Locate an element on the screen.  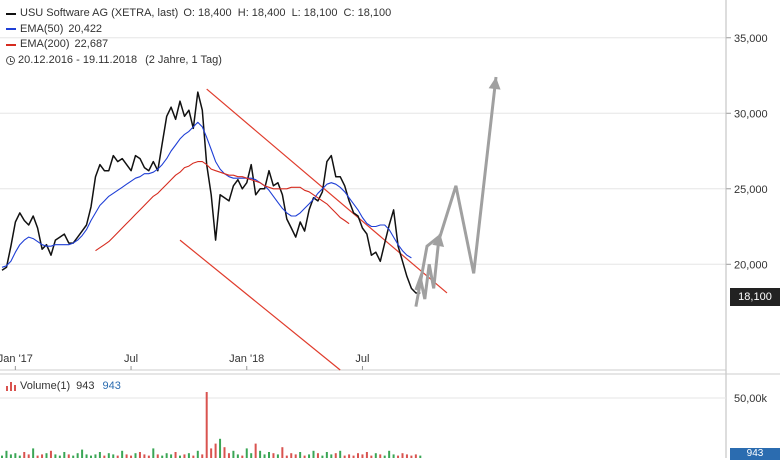
legend-ema50-label: EMA(50) is located at coordinates (42, 28).